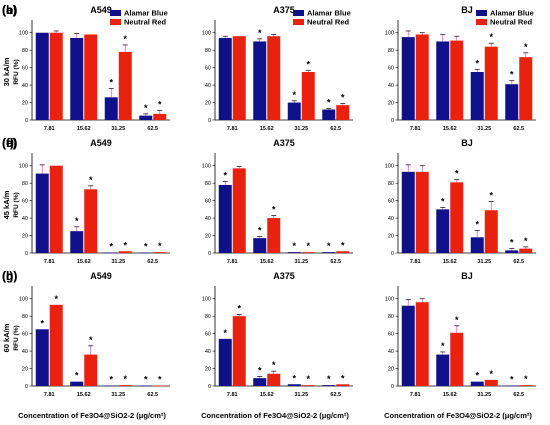  Describe the element at coordinates (511, 22) in the screenshot. I see `legend-label-neutral-red: Neutral Red` at that location.